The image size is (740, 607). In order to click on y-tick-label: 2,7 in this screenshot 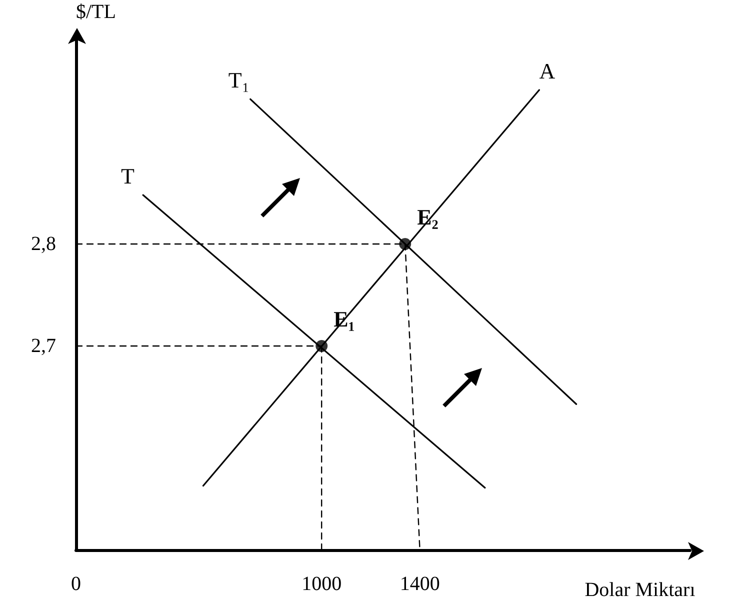, I will do `click(43, 346)`.